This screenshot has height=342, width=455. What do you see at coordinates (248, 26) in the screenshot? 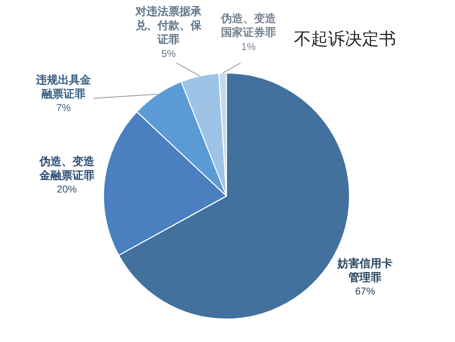
I see `slice-label: 伪造、变造国家证券罪` at bounding box center [248, 26].